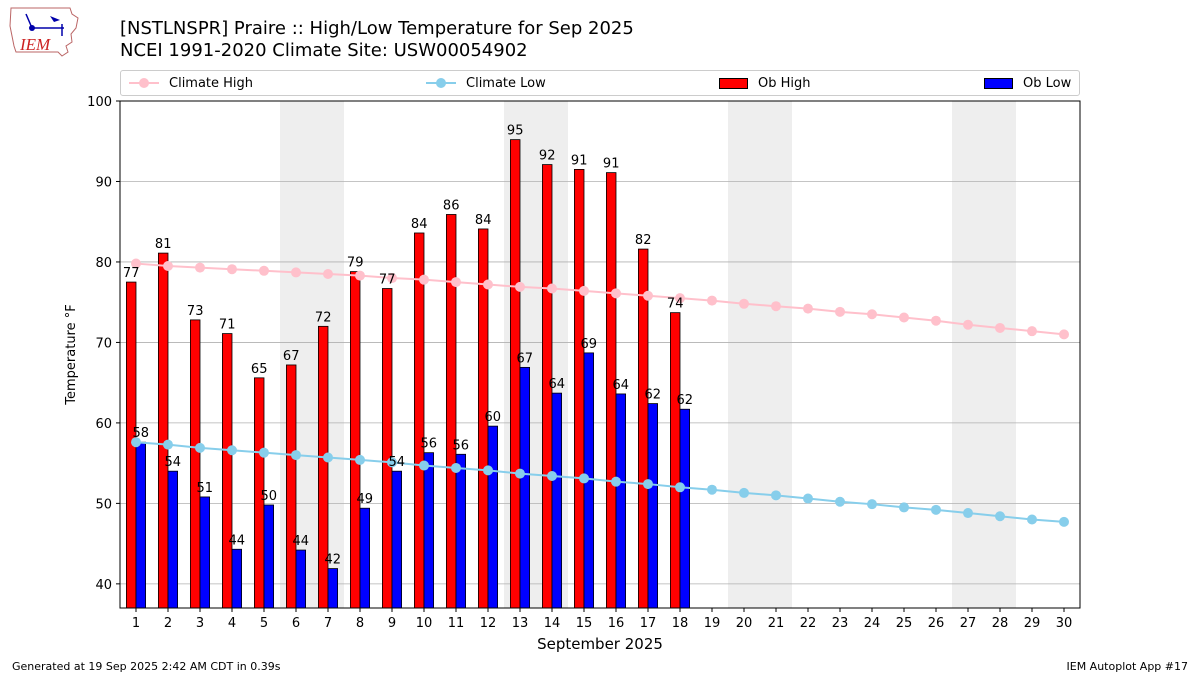  What do you see at coordinates (360, 623) in the screenshot?
I see `x-tick-label: 8` at bounding box center [360, 623].